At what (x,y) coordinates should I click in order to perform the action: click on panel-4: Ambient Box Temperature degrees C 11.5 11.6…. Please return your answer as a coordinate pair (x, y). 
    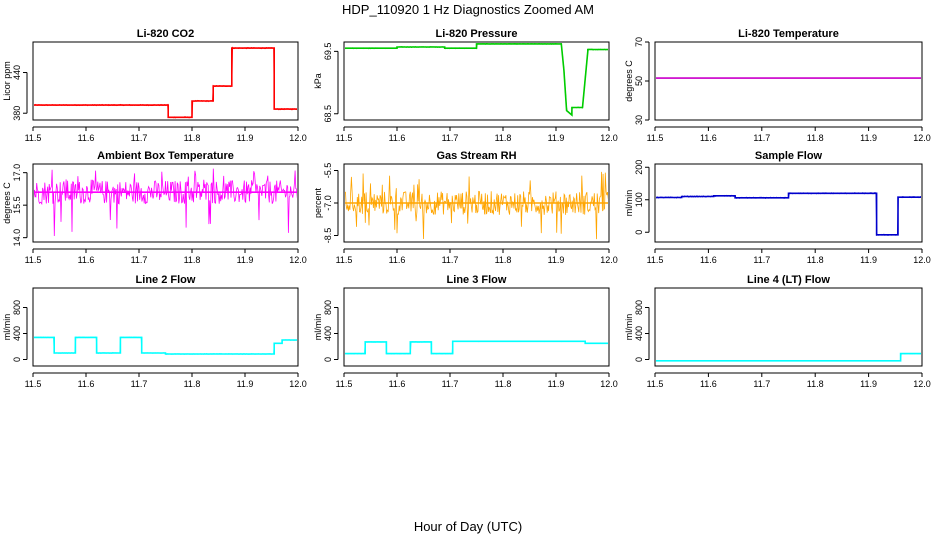
    Looking at the image, I should click on (154, 207).